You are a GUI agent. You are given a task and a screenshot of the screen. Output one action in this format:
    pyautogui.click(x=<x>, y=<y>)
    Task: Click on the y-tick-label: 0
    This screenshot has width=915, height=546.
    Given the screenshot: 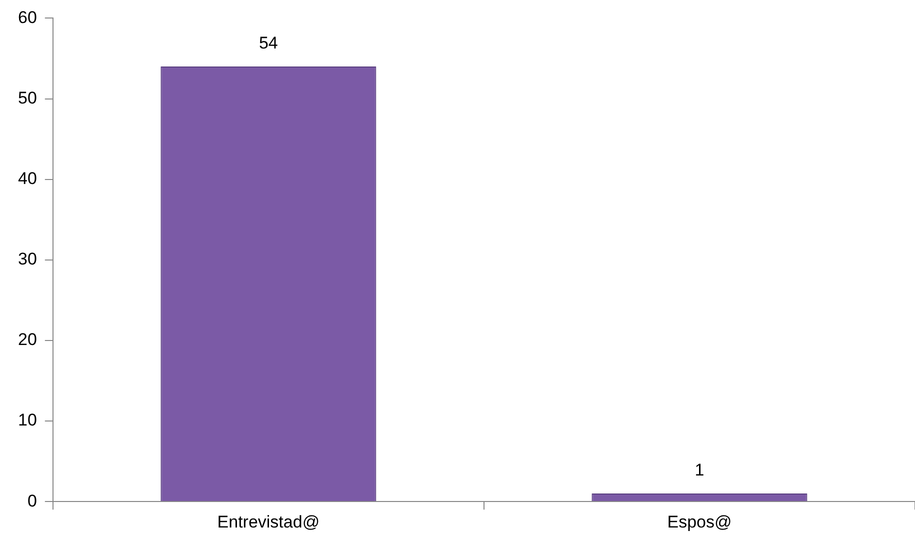 What is the action you would take?
    pyautogui.click(x=32, y=500)
    